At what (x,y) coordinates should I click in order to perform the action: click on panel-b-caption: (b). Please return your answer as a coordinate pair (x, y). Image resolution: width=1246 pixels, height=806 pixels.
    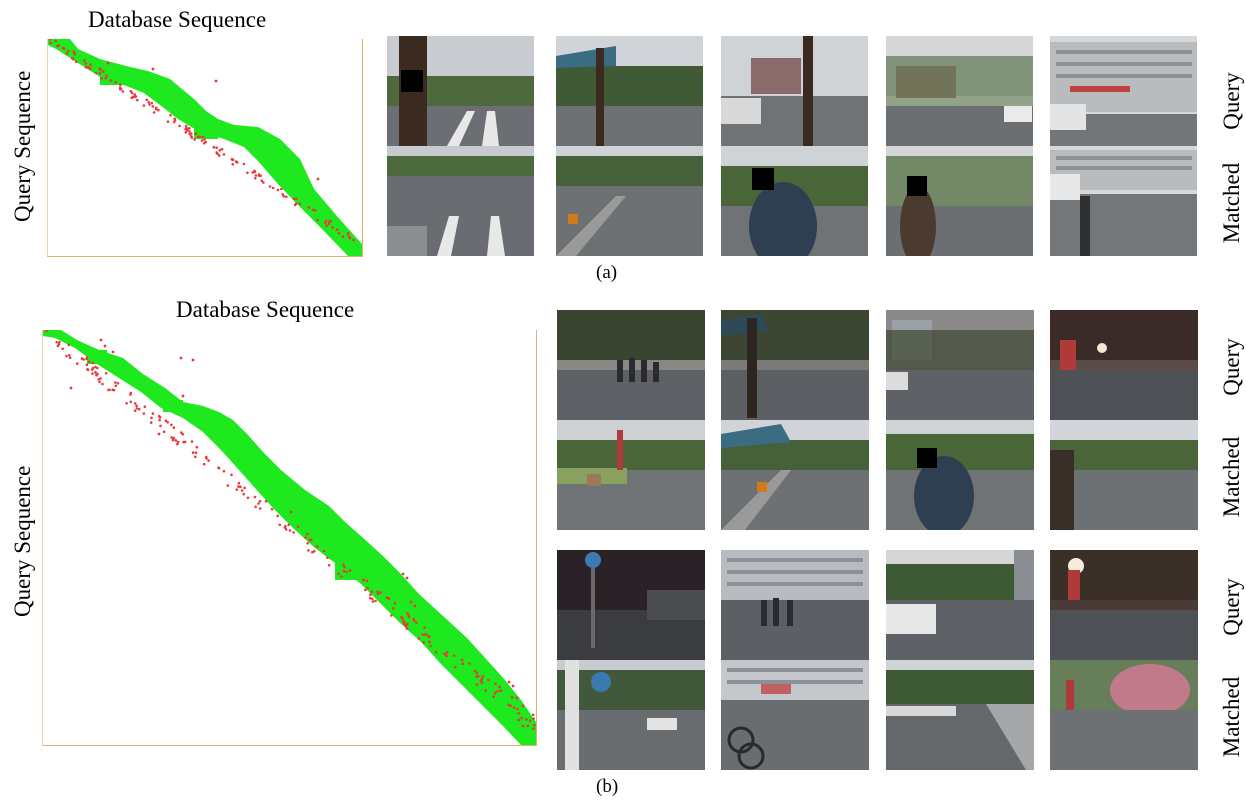
    Looking at the image, I should click on (607, 786).